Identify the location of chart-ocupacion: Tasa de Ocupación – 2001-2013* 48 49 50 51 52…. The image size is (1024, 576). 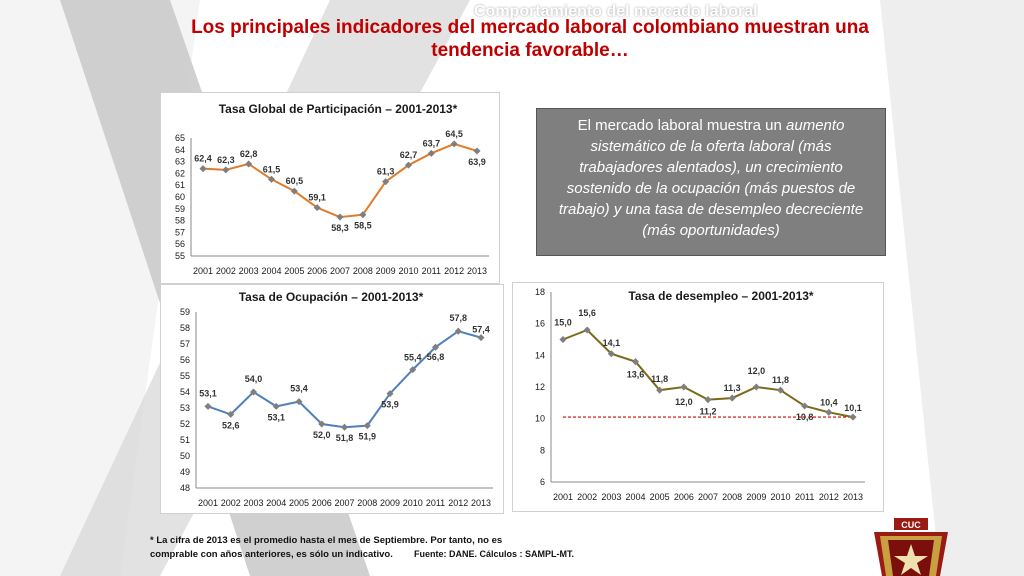
(332, 399).